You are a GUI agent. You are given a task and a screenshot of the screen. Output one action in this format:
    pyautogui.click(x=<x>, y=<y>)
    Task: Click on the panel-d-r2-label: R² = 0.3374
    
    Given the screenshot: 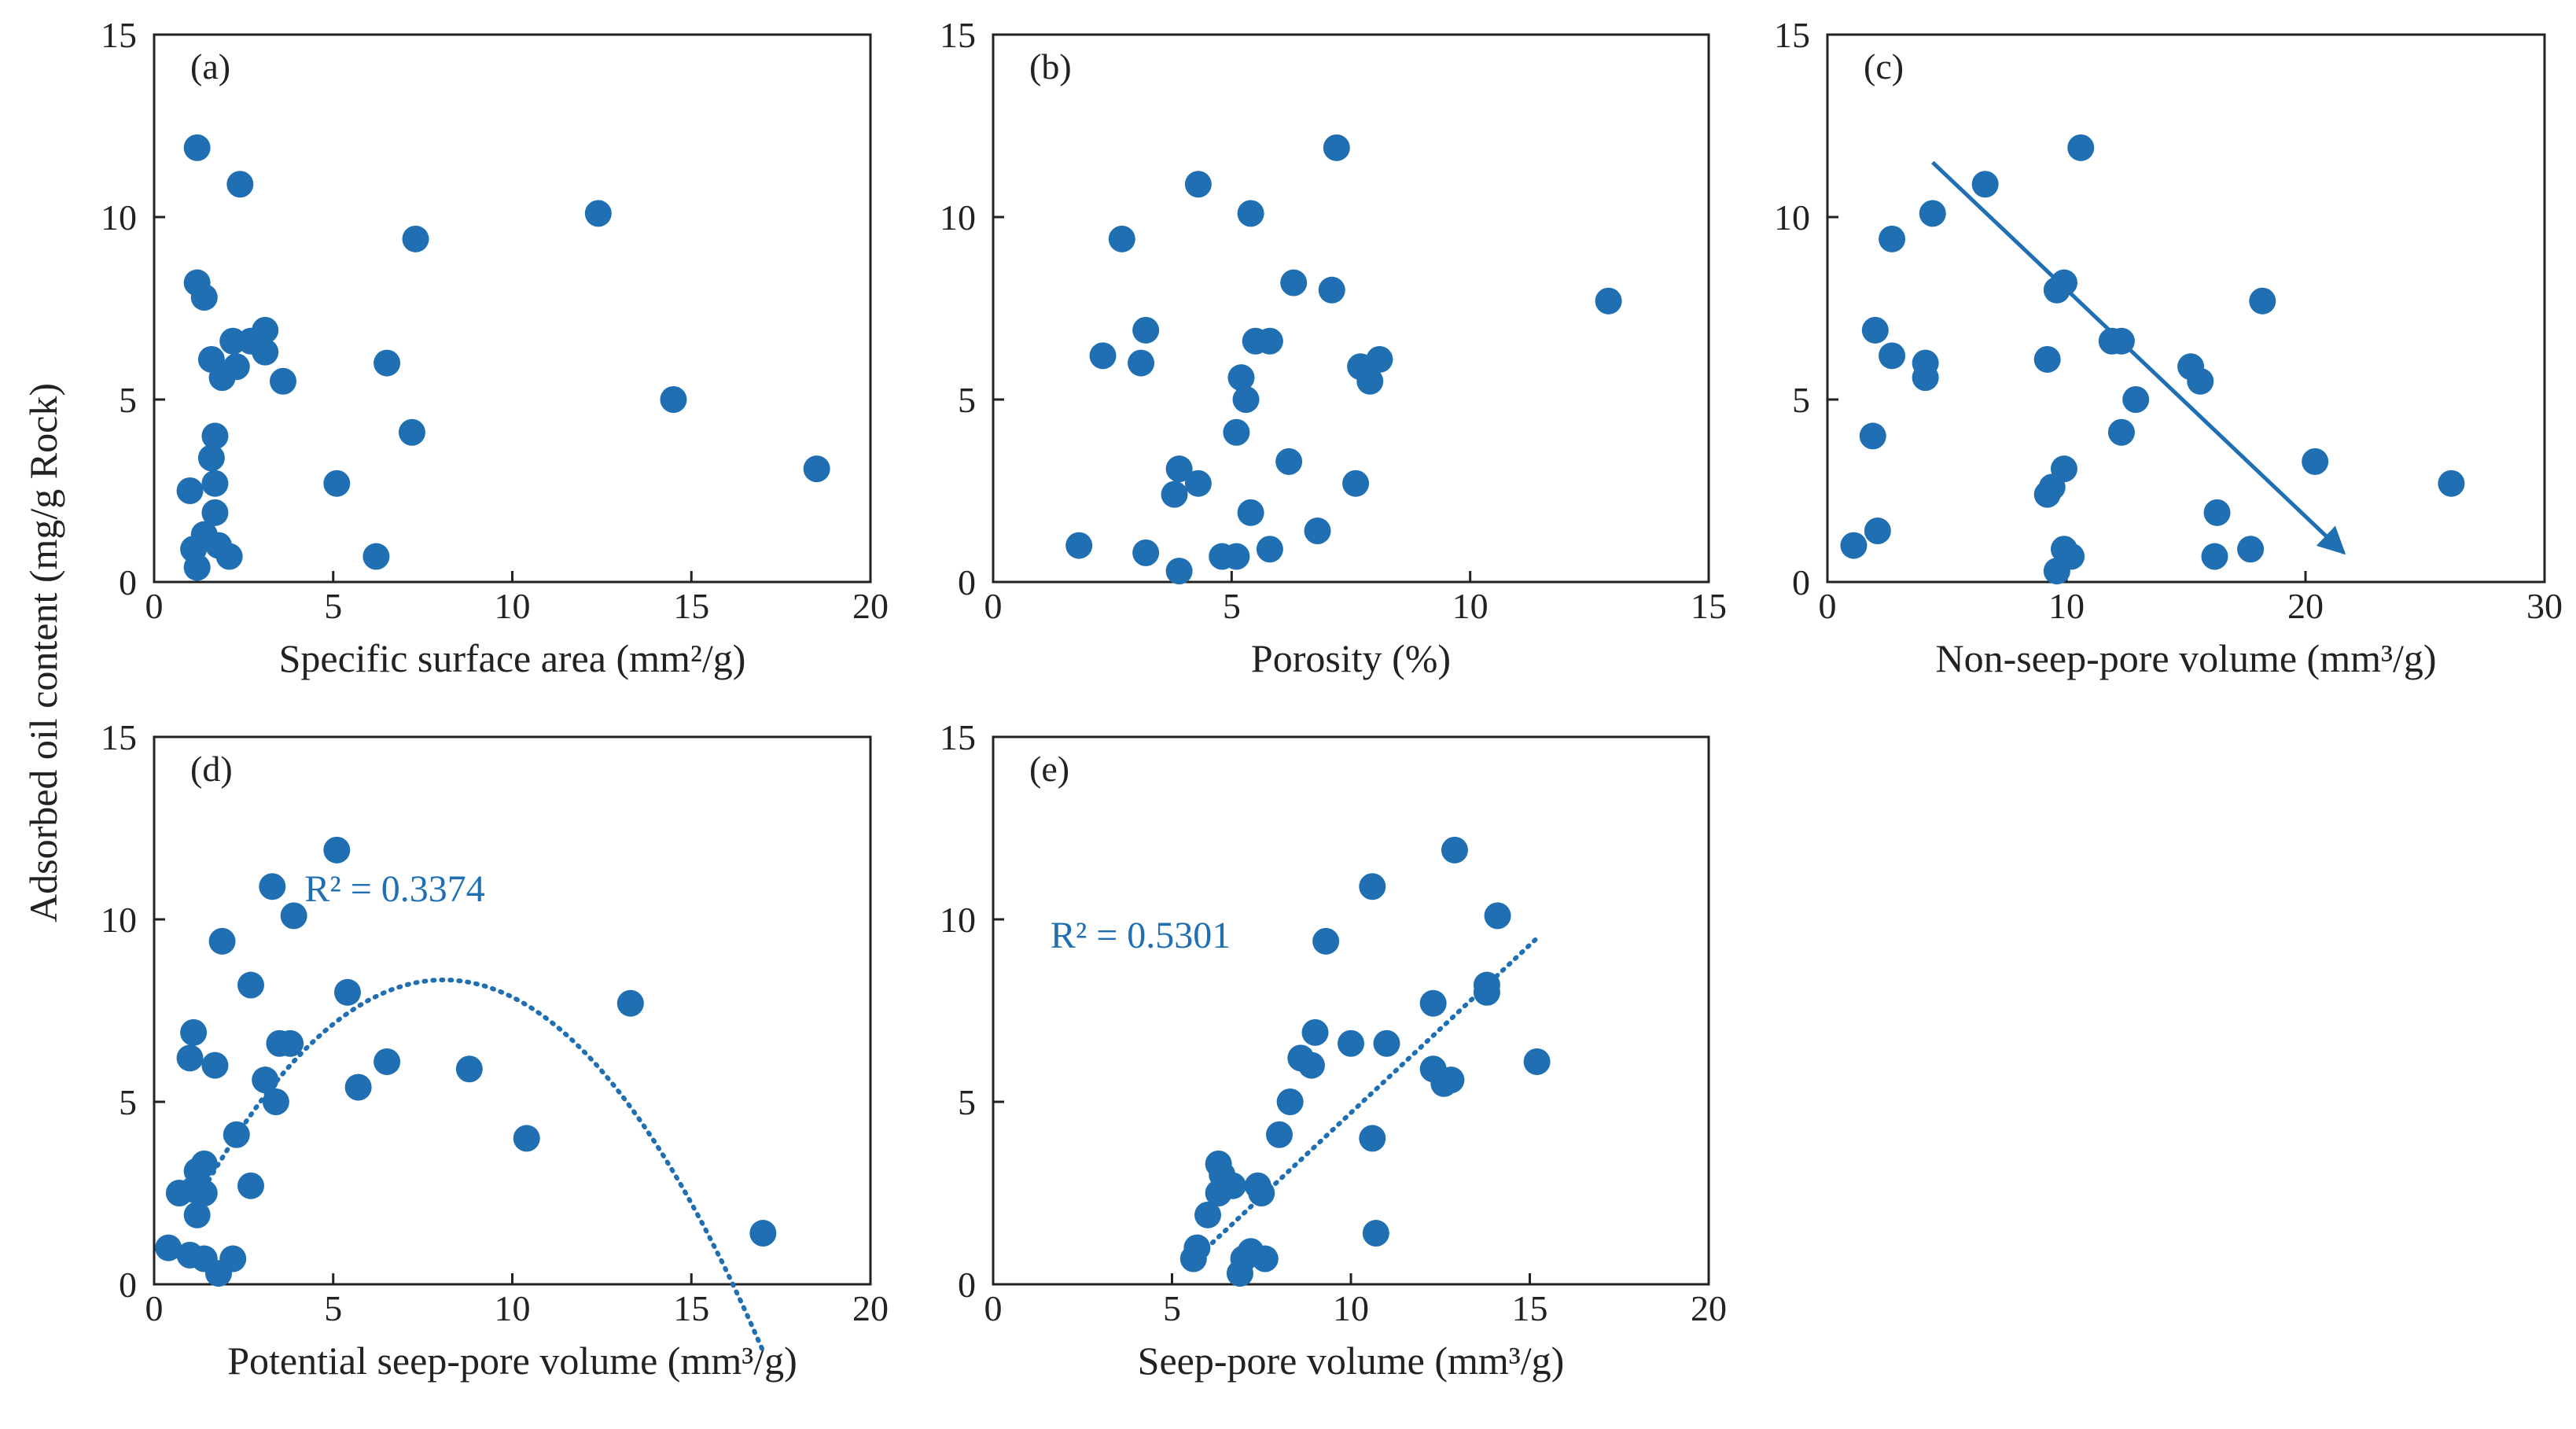 What is the action you would take?
    pyautogui.click(x=394, y=889)
    